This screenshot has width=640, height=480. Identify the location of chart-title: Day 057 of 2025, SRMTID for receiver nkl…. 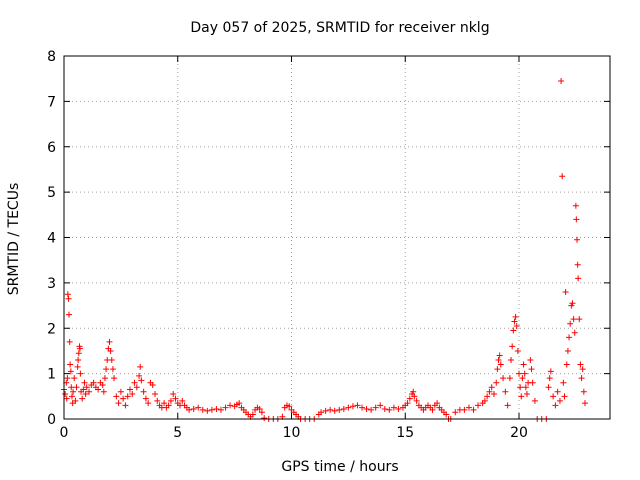
(339, 28).